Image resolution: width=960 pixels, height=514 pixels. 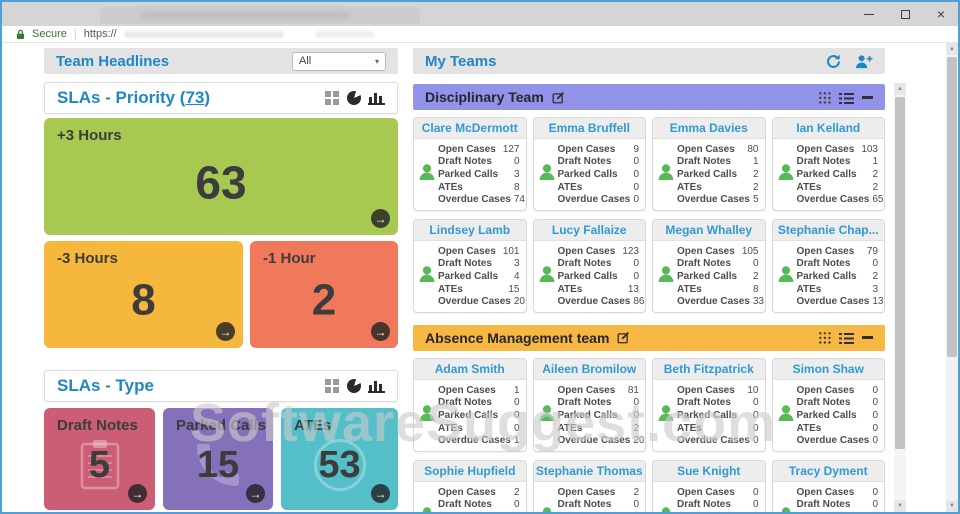 I want to click on close-button: ×, so click(x=941, y=14).